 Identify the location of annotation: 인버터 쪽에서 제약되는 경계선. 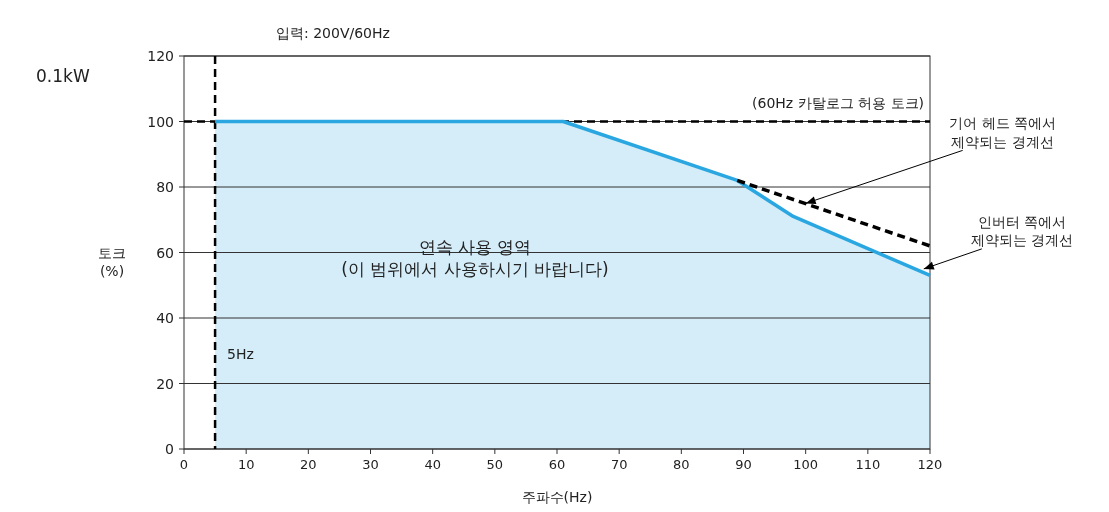
(1022, 231).